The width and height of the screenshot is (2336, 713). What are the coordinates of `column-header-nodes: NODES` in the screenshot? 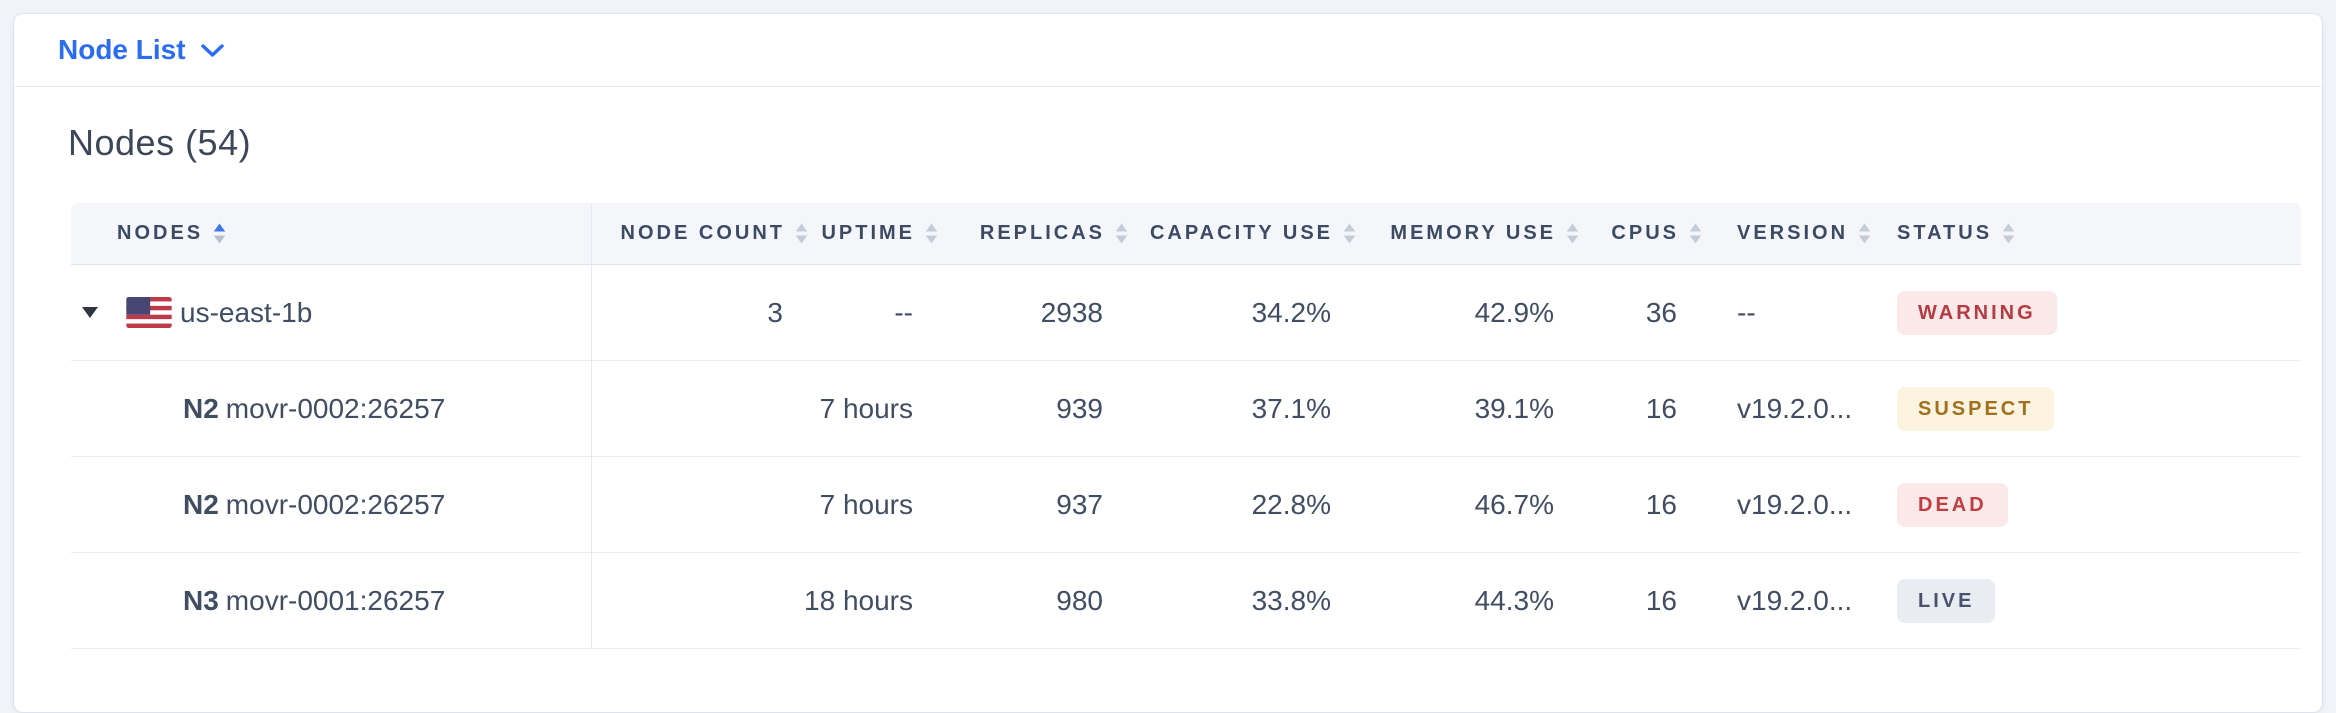 It's located at (331, 233).